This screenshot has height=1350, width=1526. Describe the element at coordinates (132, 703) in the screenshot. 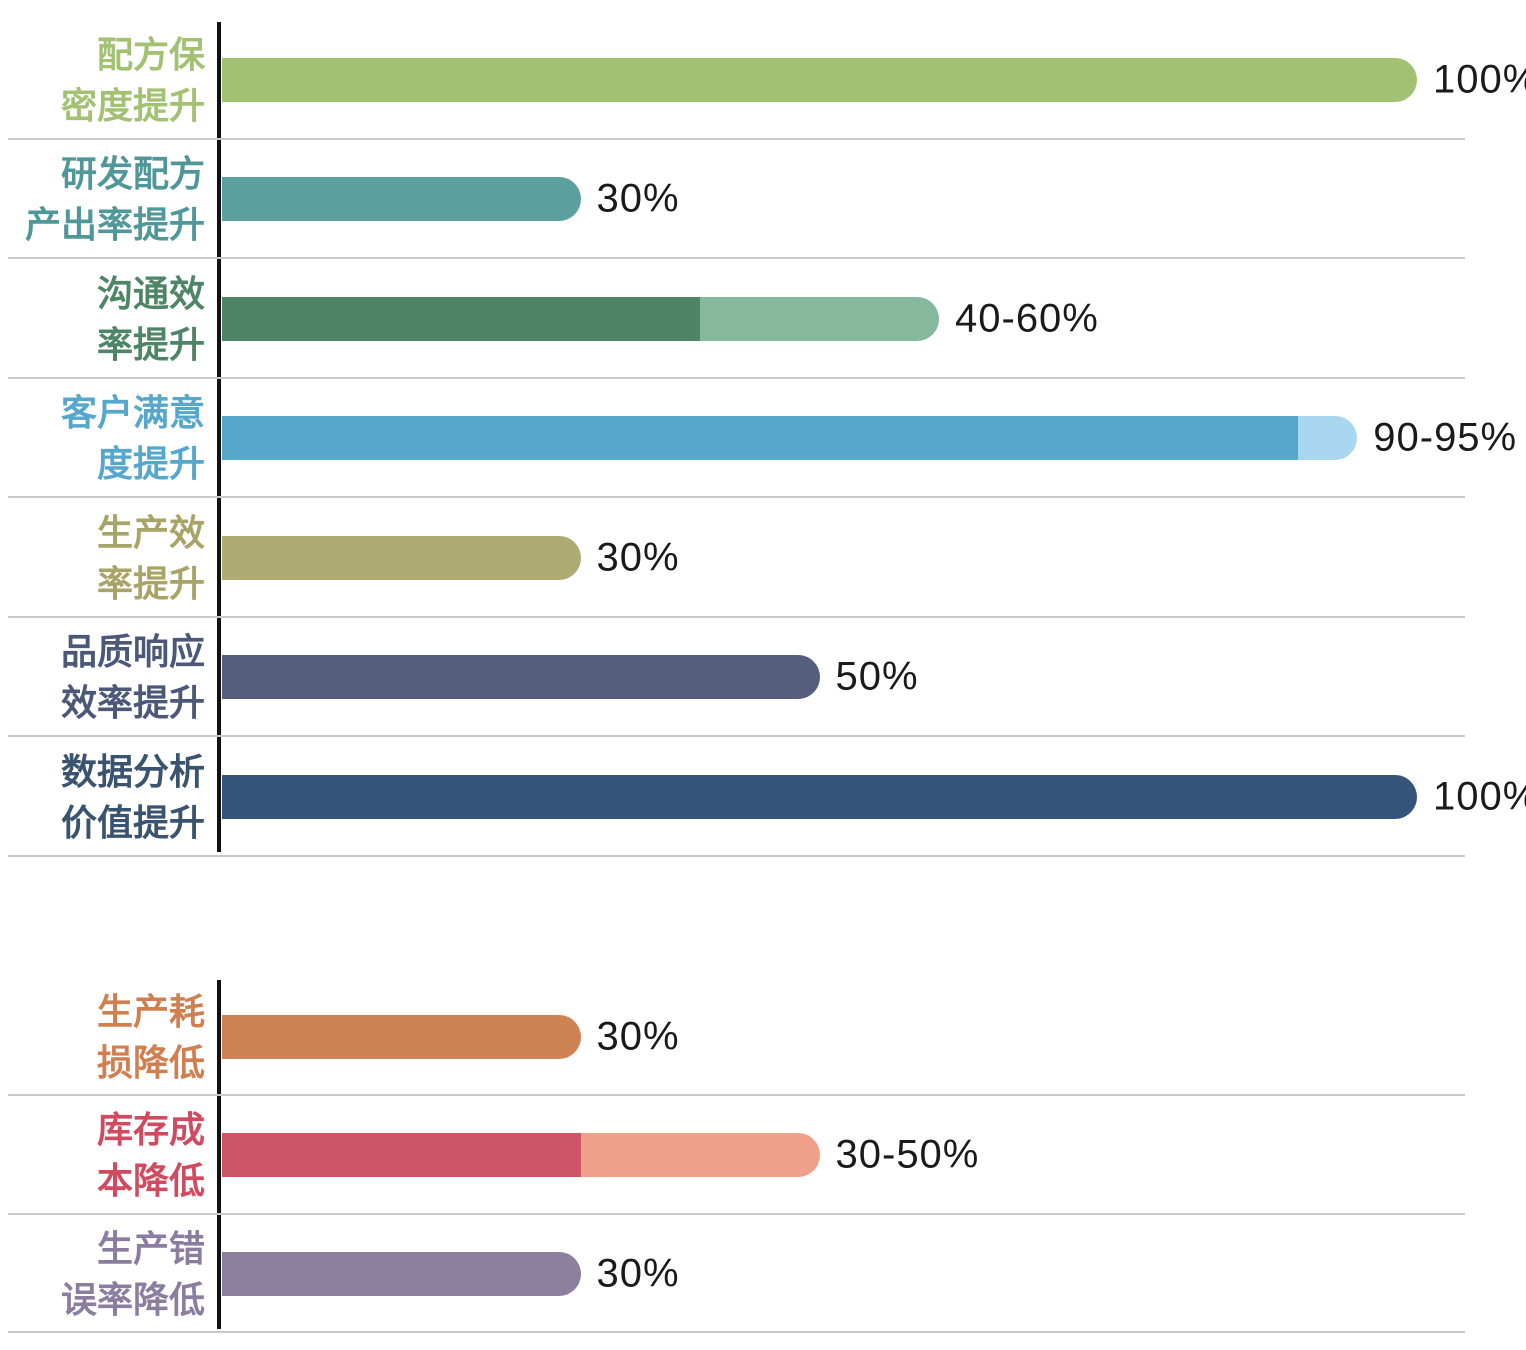

I see `category-label-line: 效率提升` at that location.